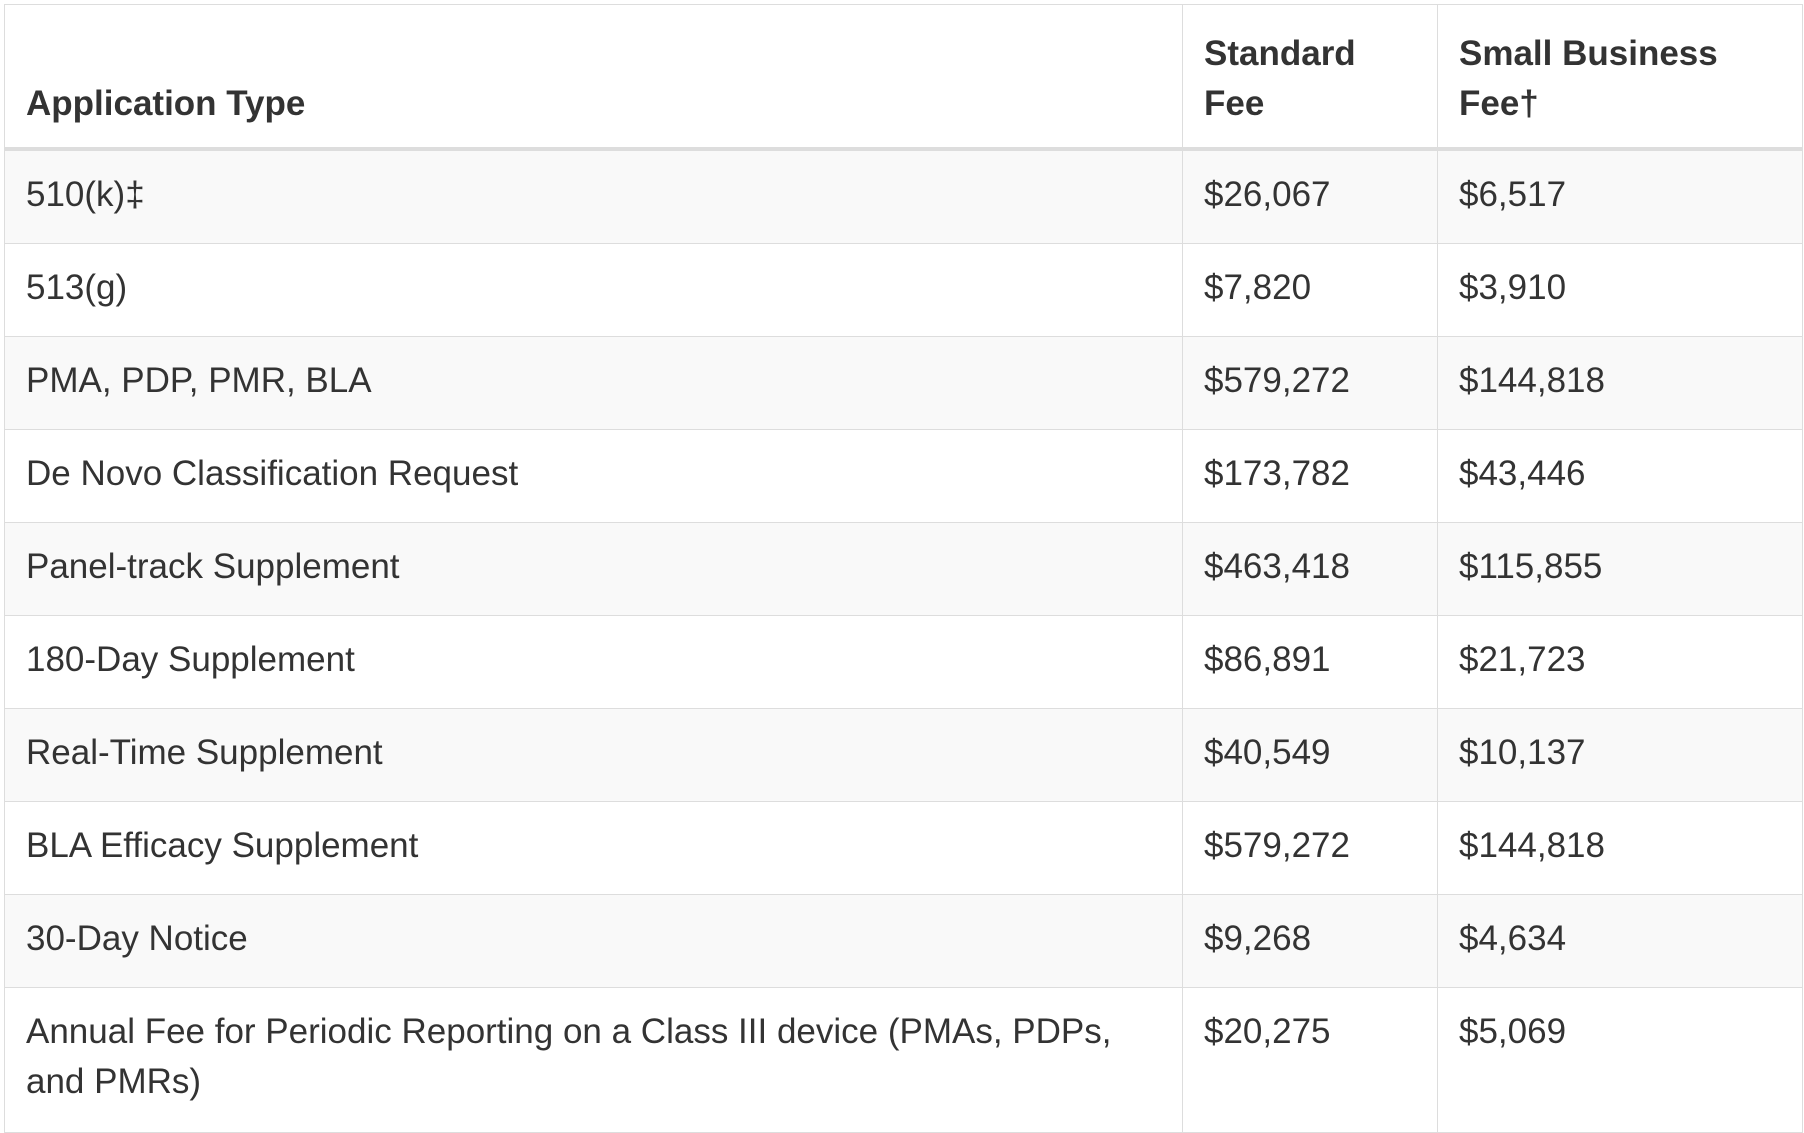 This screenshot has width=1804, height=1133. Describe the element at coordinates (1620, 569) in the screenshot. I see `cell-small-business-fee: $115,855` at that location.